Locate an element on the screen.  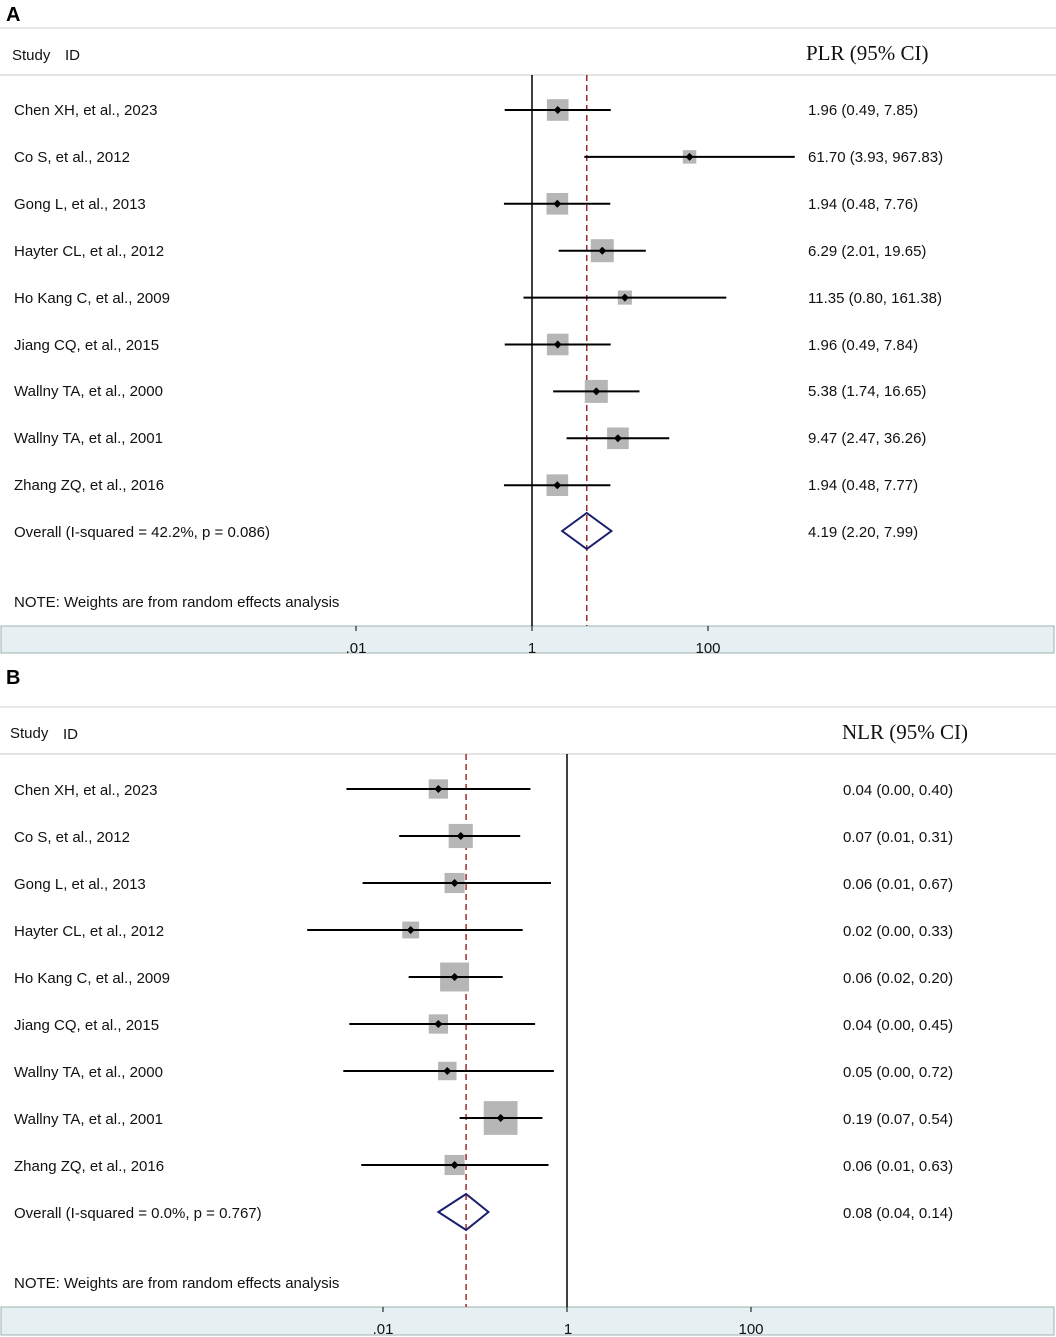
panel-a-study-label: Jiang CQ, et al., 2015 is located at coordinates (86, 345).